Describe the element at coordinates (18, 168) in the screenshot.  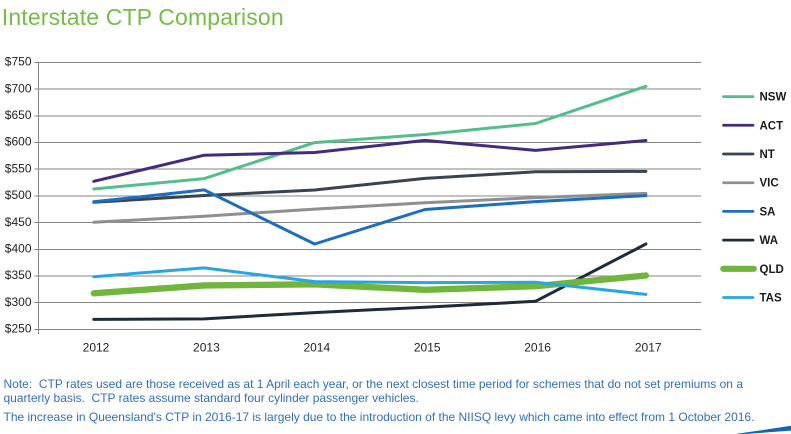
I see `svg-text: $550` at that location.